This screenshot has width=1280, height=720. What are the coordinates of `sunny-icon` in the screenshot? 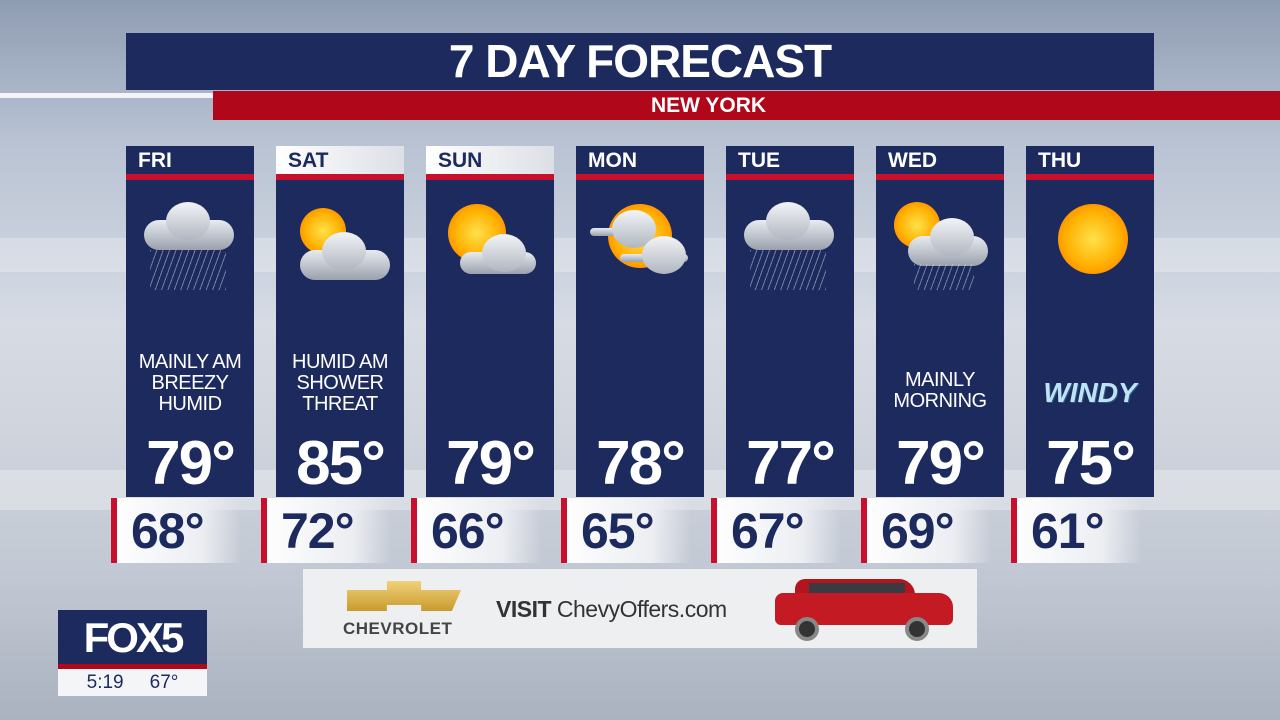 It's located at (1090, 243).